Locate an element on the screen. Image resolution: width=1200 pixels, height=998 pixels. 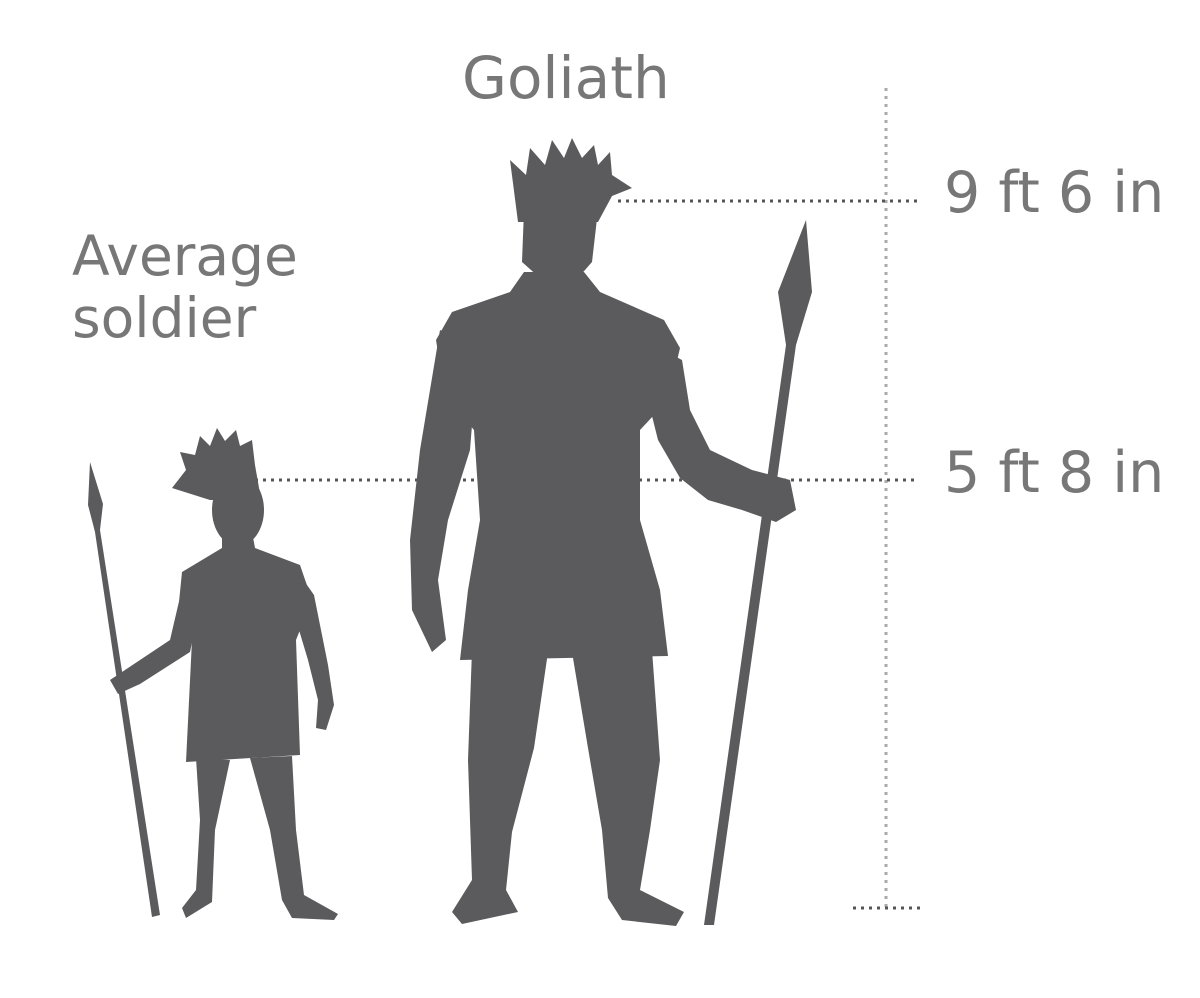
goliath-right-arm is located at coordinates (720, 431).